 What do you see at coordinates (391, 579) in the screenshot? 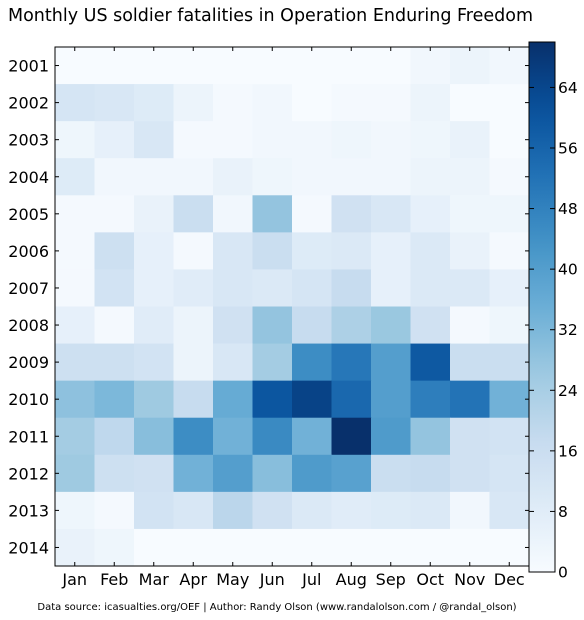
I see `x-tick-label: Sep` at bounding box center [391, 579].